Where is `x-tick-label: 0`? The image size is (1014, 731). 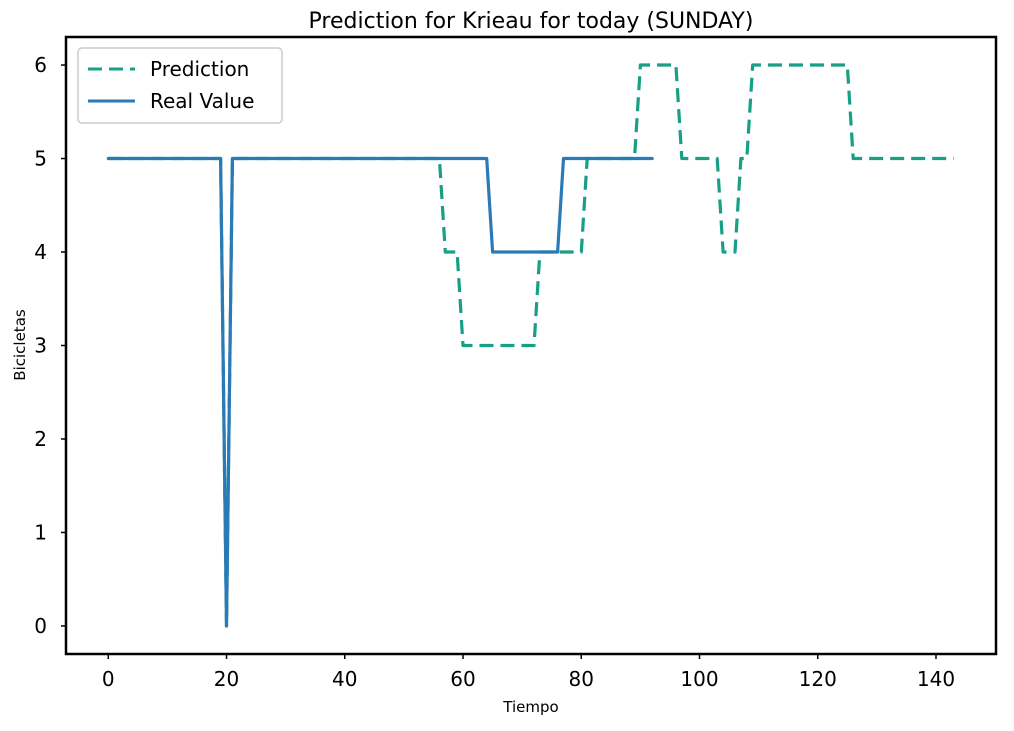
x-tick-label: 0 is located at coordinates (108, 679).